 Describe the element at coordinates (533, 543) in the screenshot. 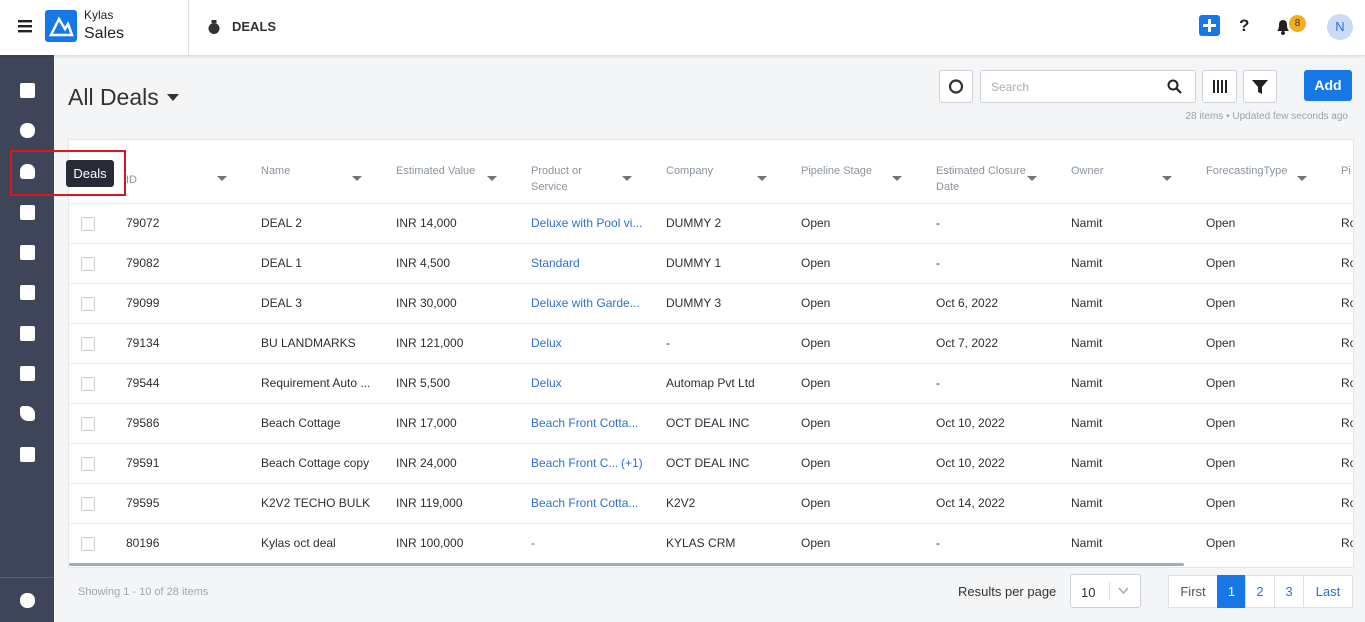

I see `cell-text: -` at that location.